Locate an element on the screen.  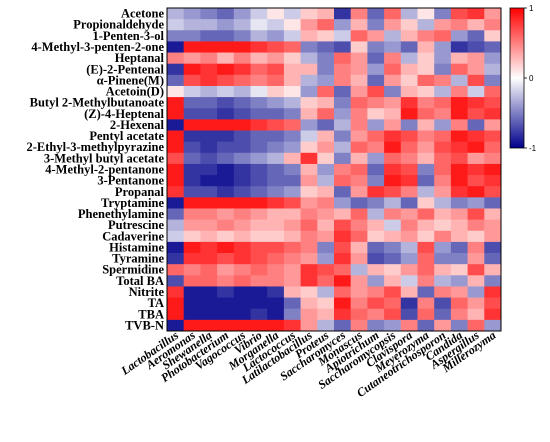
row-label: Propionaldehyde is located at coordinates (118, 25).